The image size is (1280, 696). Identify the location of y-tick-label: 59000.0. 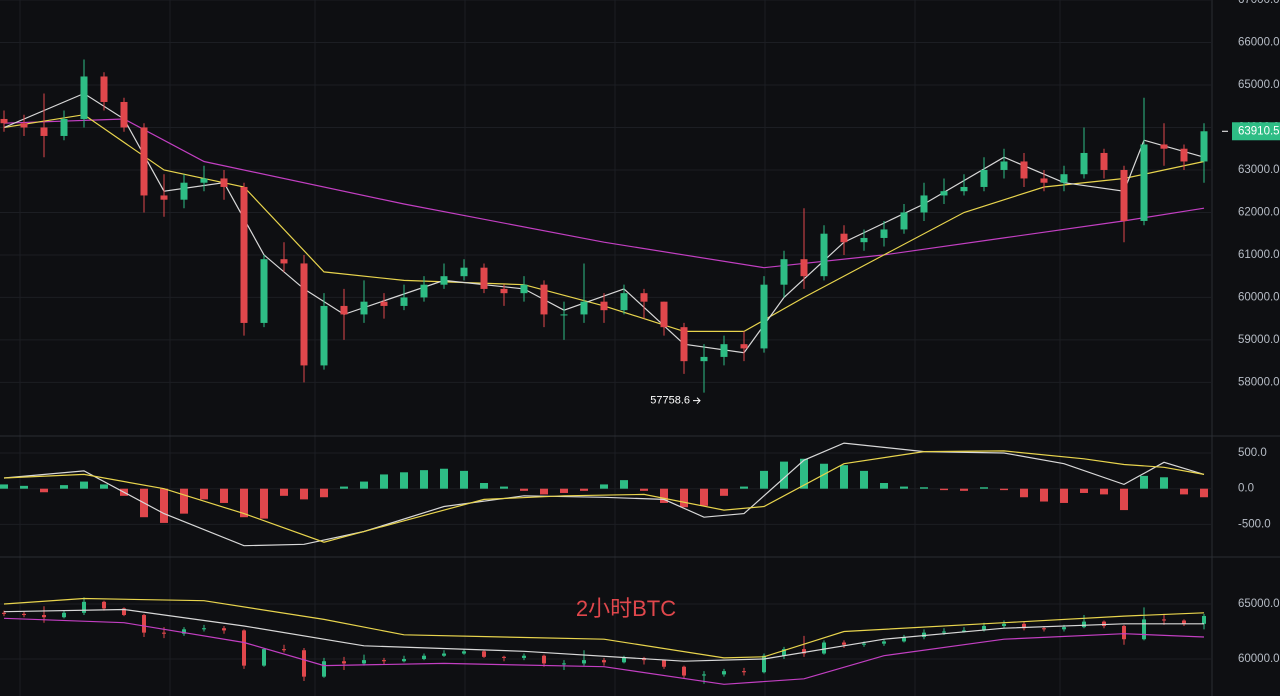
(1259, 340).